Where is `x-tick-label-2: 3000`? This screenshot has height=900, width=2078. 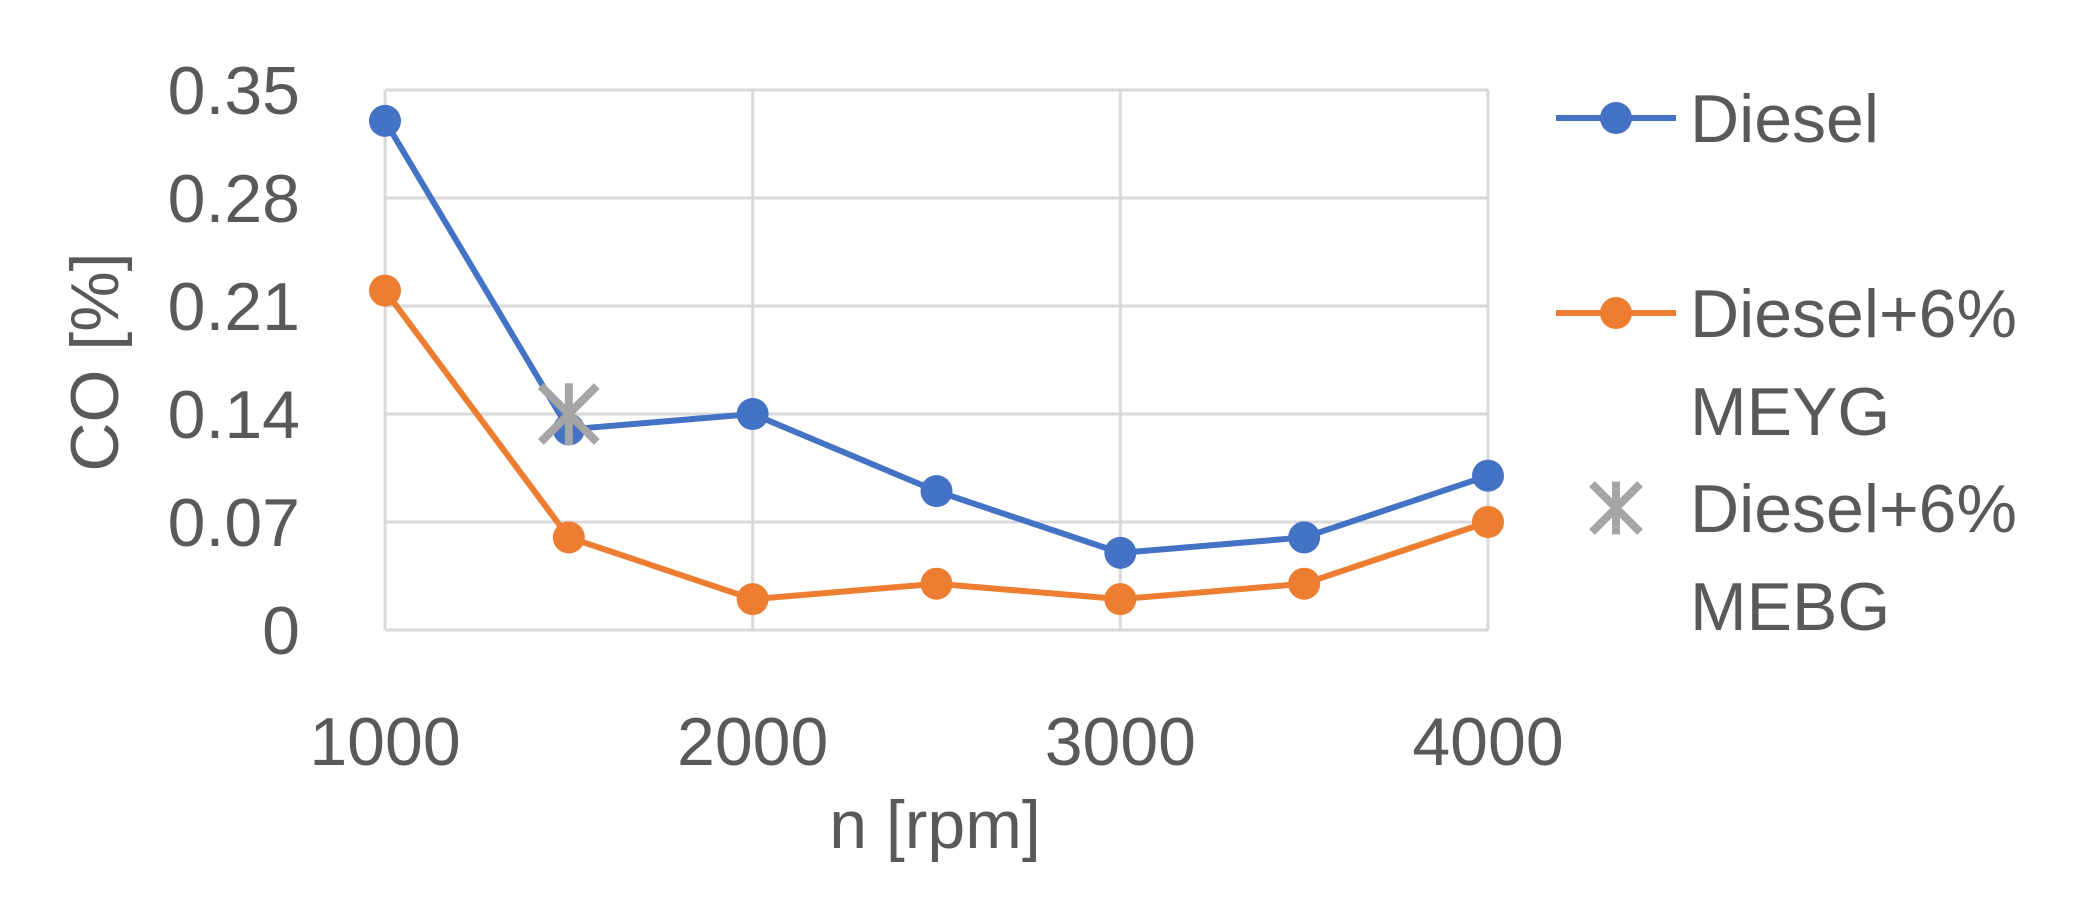
x-tick-label-2: 3000 is located at coordinates (1120, 742).